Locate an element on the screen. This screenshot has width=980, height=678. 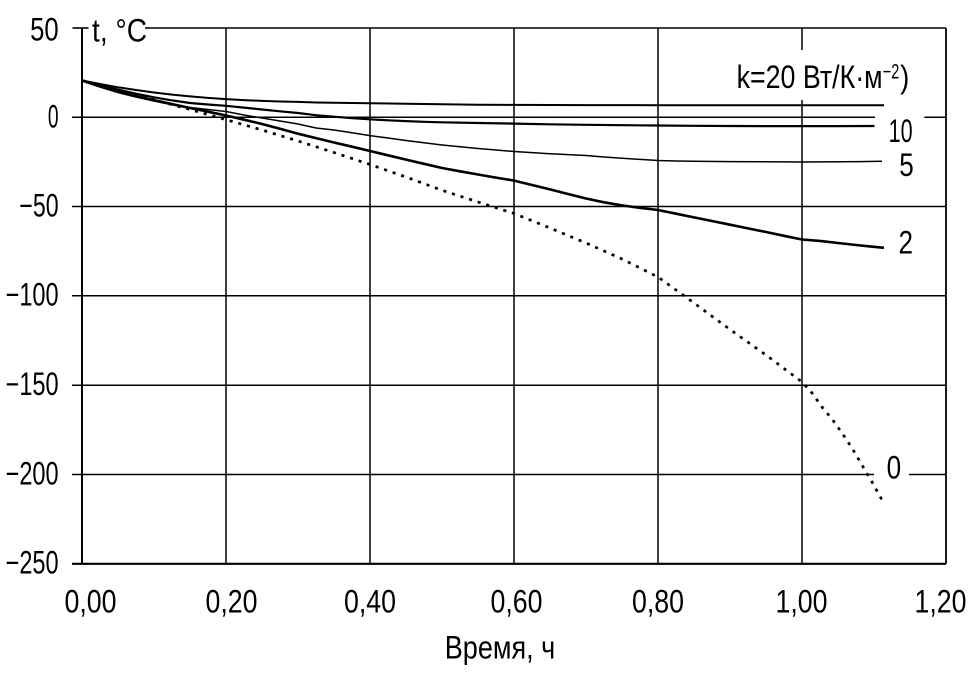
svg-text: 1,00 is located at coordinates (802, 602).